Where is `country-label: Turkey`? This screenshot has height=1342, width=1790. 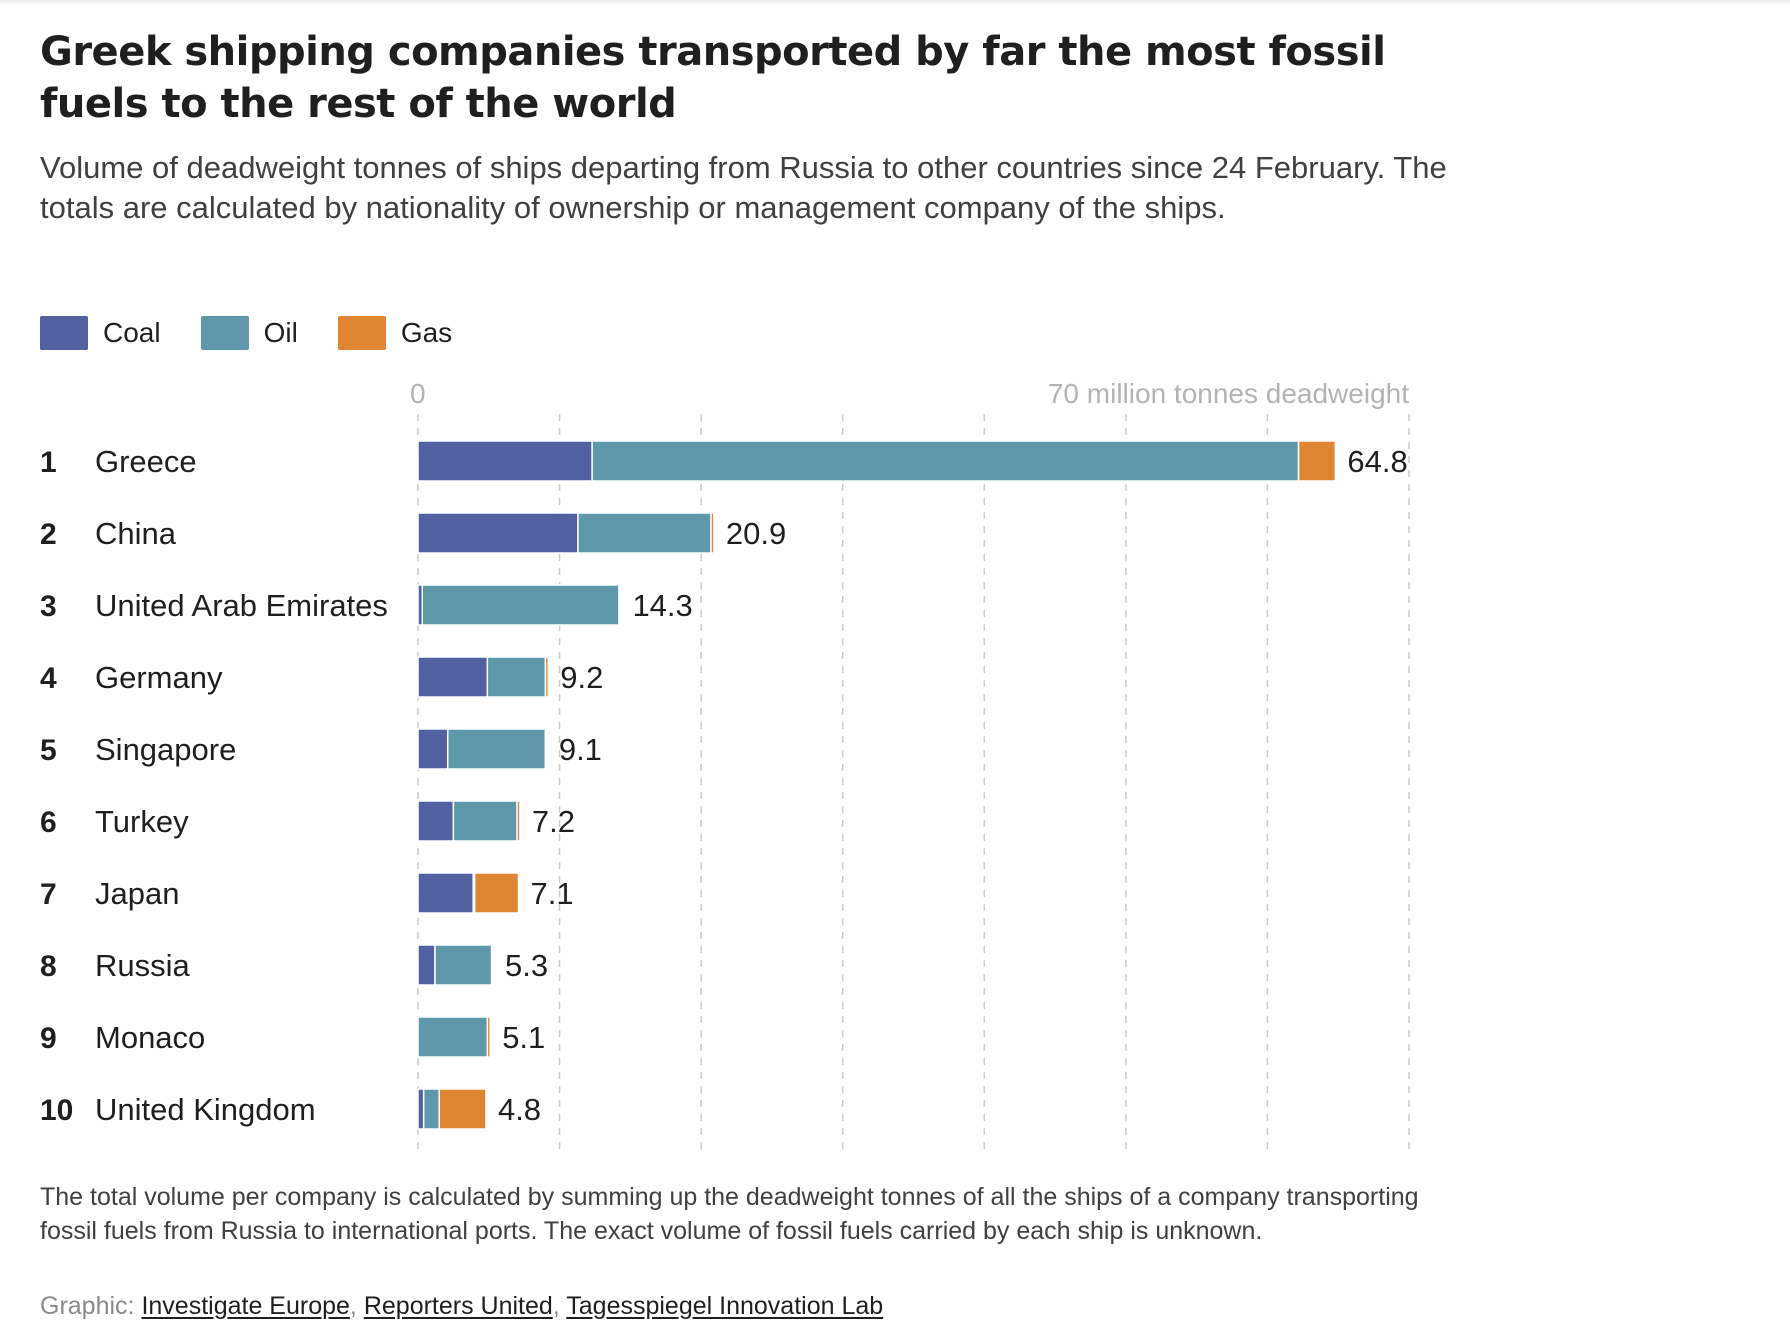 country-label: Turkey is located at coordinates (142, 821).